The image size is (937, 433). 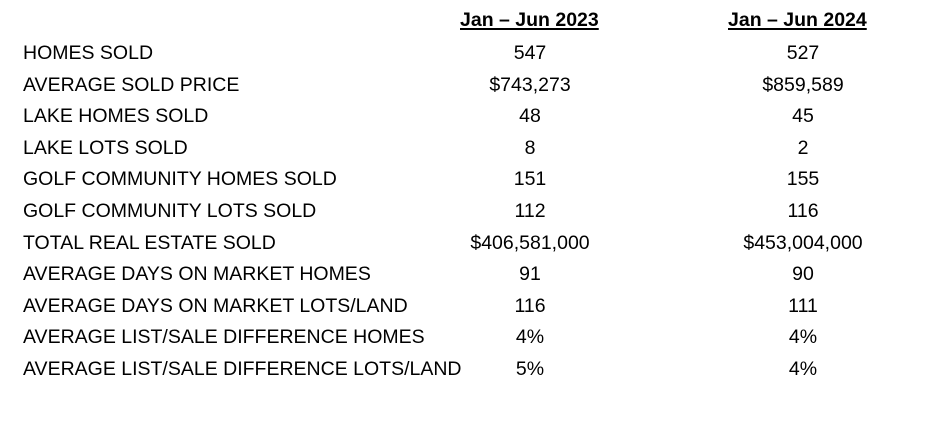 I want to click on table-row: AVERAGE DAYS ON MARKET LOTS/LAND 116 111, so click(x=468, y=307).